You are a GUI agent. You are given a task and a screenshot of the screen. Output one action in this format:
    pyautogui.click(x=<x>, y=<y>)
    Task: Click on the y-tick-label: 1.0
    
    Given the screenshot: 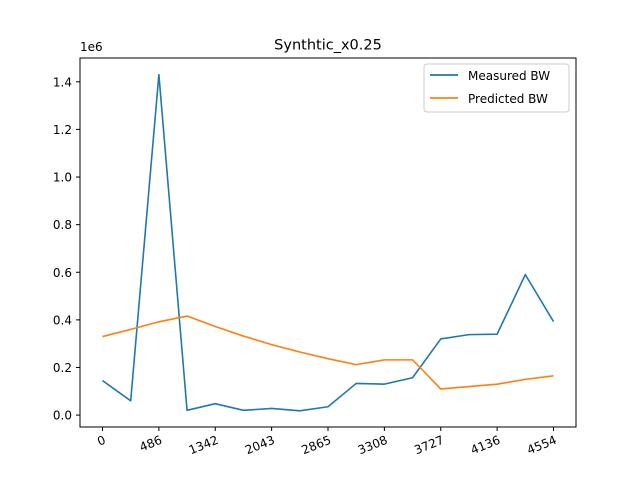 What is the action you would take?
    pyautogui.click(x=62, y=178)
    